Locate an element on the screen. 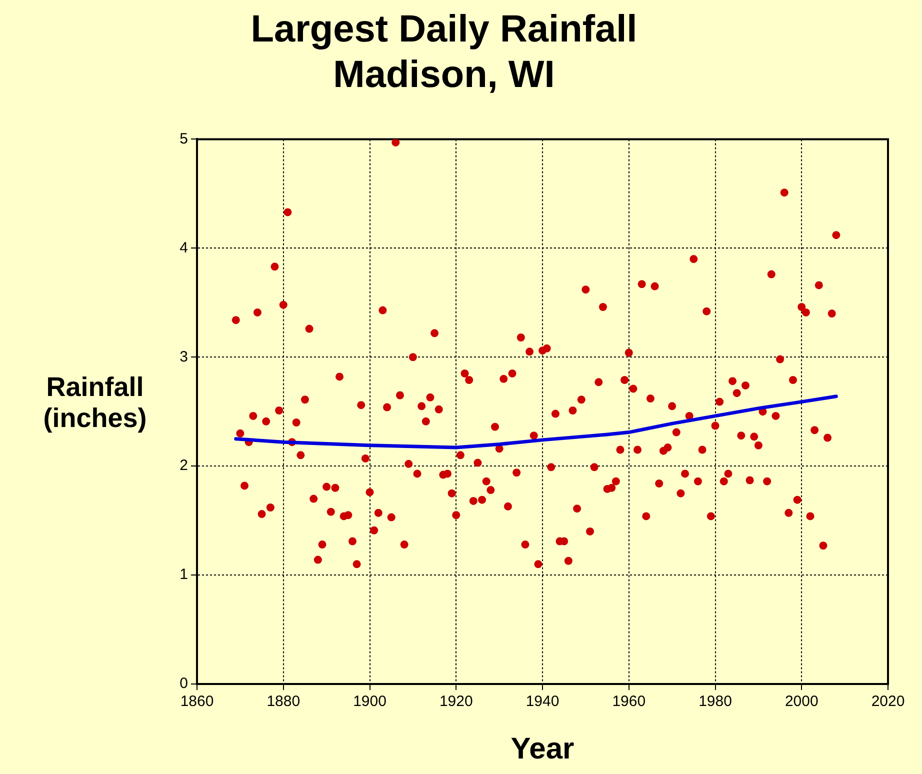 This screenshot has width=922, height=774. y-tick-label: 2 is located at coordinates (184, 465).